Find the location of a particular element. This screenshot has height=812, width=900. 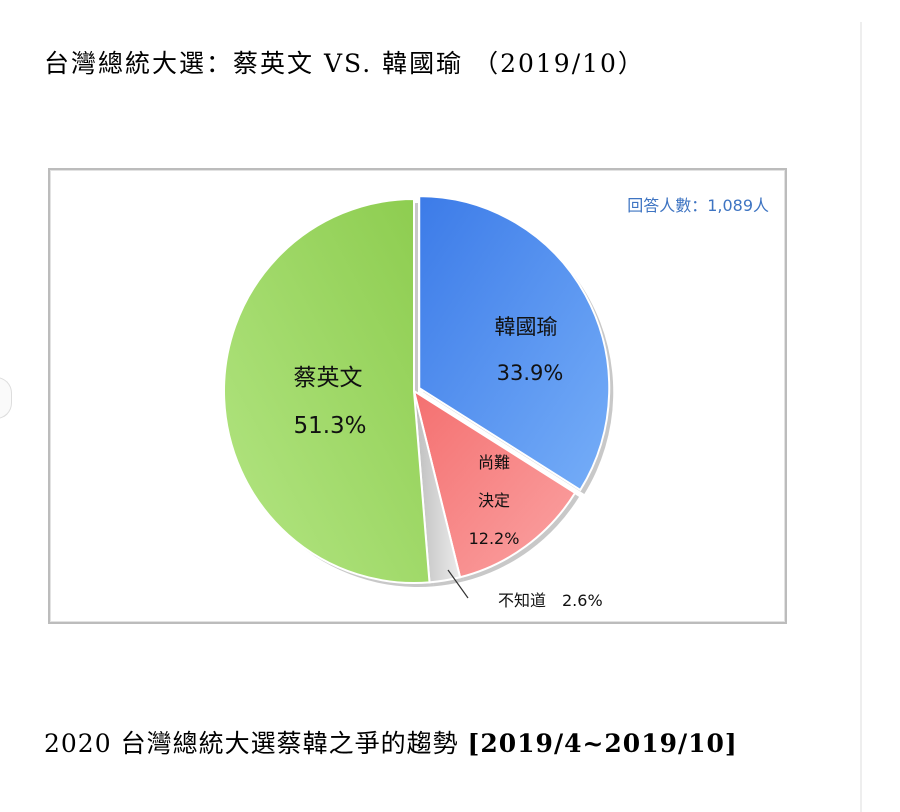

label-unknown-value: 2.6% is located at coordinates (582, 600).